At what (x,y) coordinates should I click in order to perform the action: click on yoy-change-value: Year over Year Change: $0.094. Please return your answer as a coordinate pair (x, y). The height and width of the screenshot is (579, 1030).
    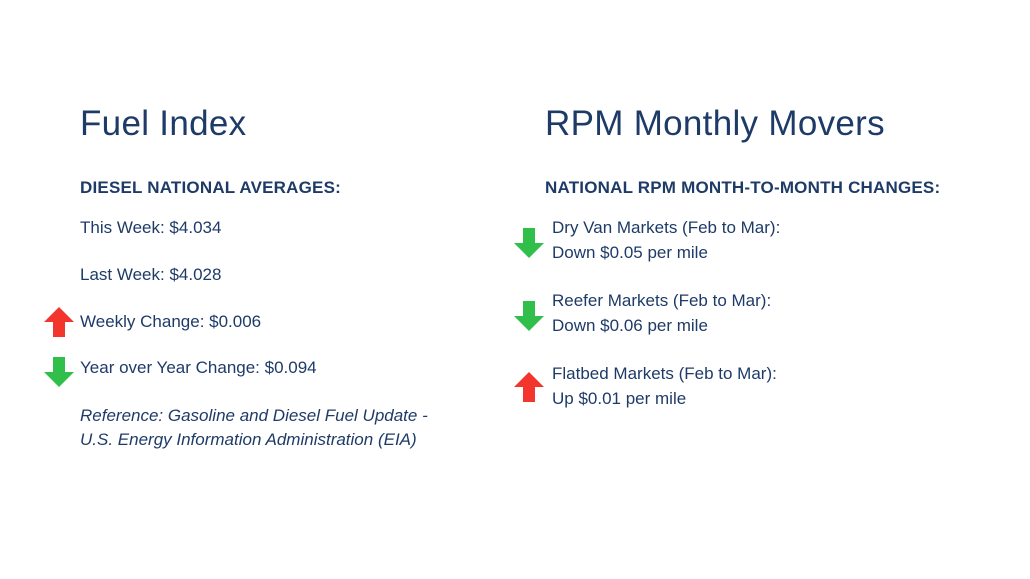
    Looking at the image, I should click on (198, 367).